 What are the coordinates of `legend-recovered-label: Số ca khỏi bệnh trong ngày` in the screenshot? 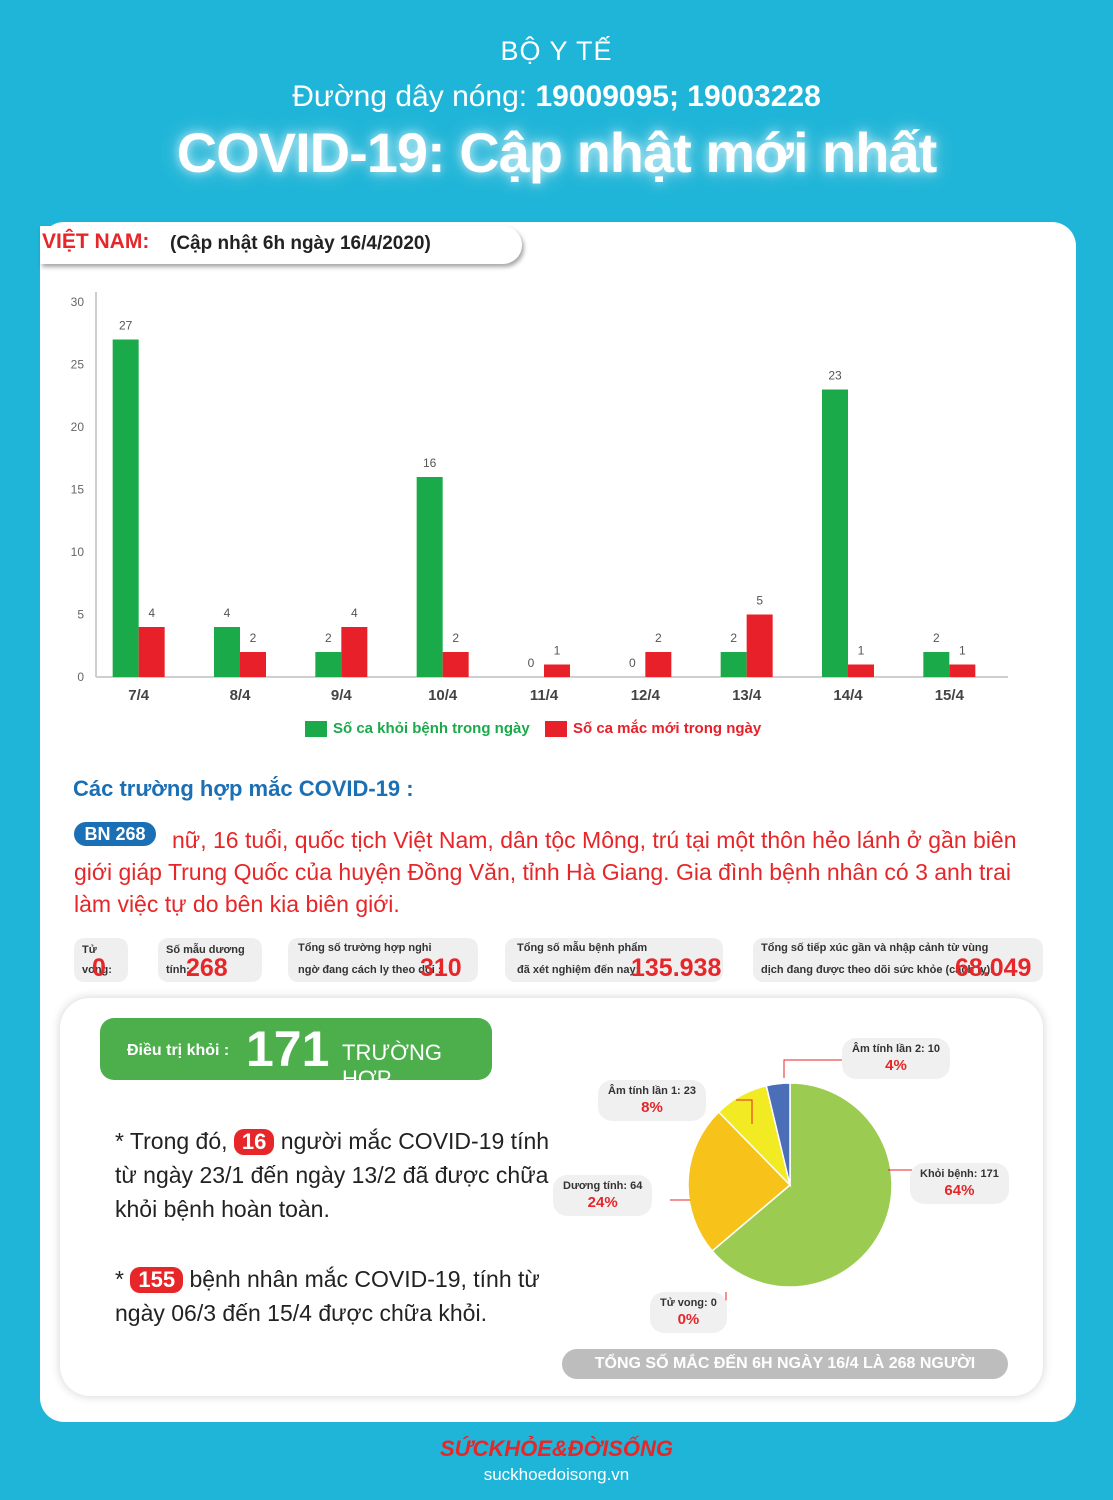 It's located at (431, 728).